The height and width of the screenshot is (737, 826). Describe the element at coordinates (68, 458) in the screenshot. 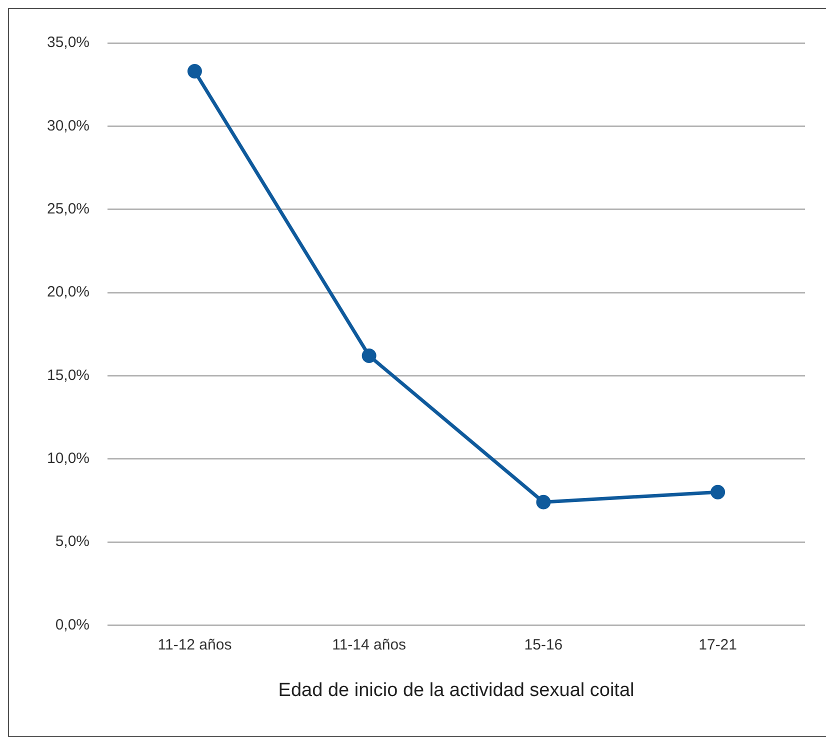

I see `y-tick-label: 10,0%` at that location.